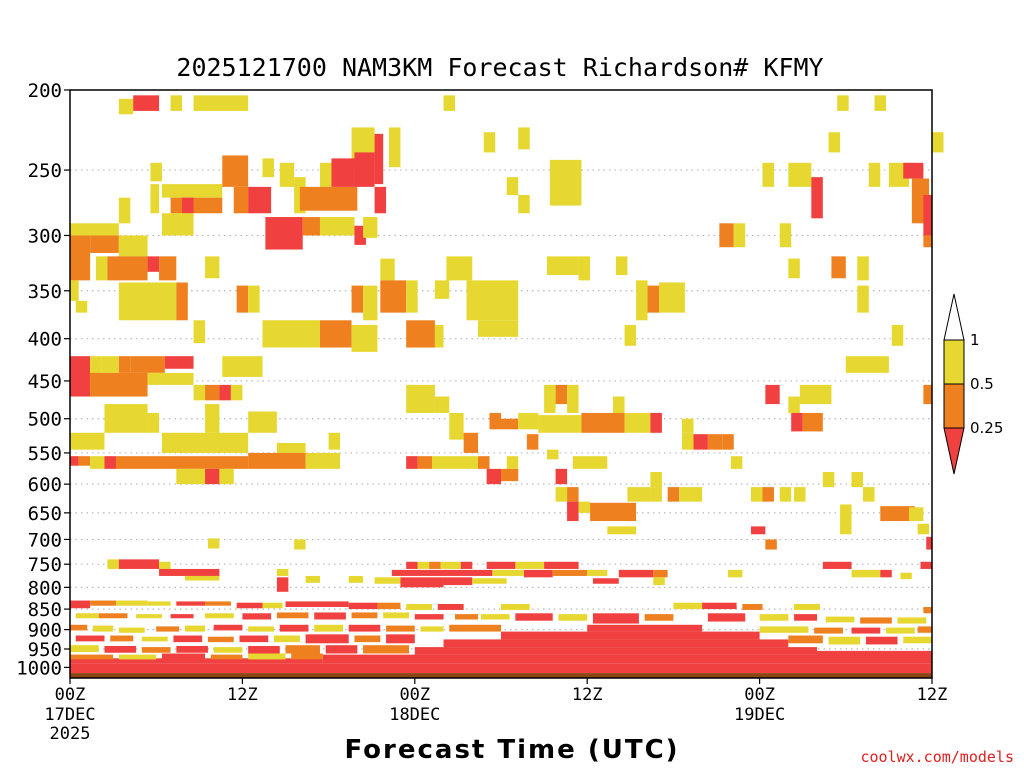 Image resolution: width=1024 pixels, height=768 pixels. Describe the element at coordinates (45, 292) in the screenshot. I see `y-tick-label: 350` at that location.